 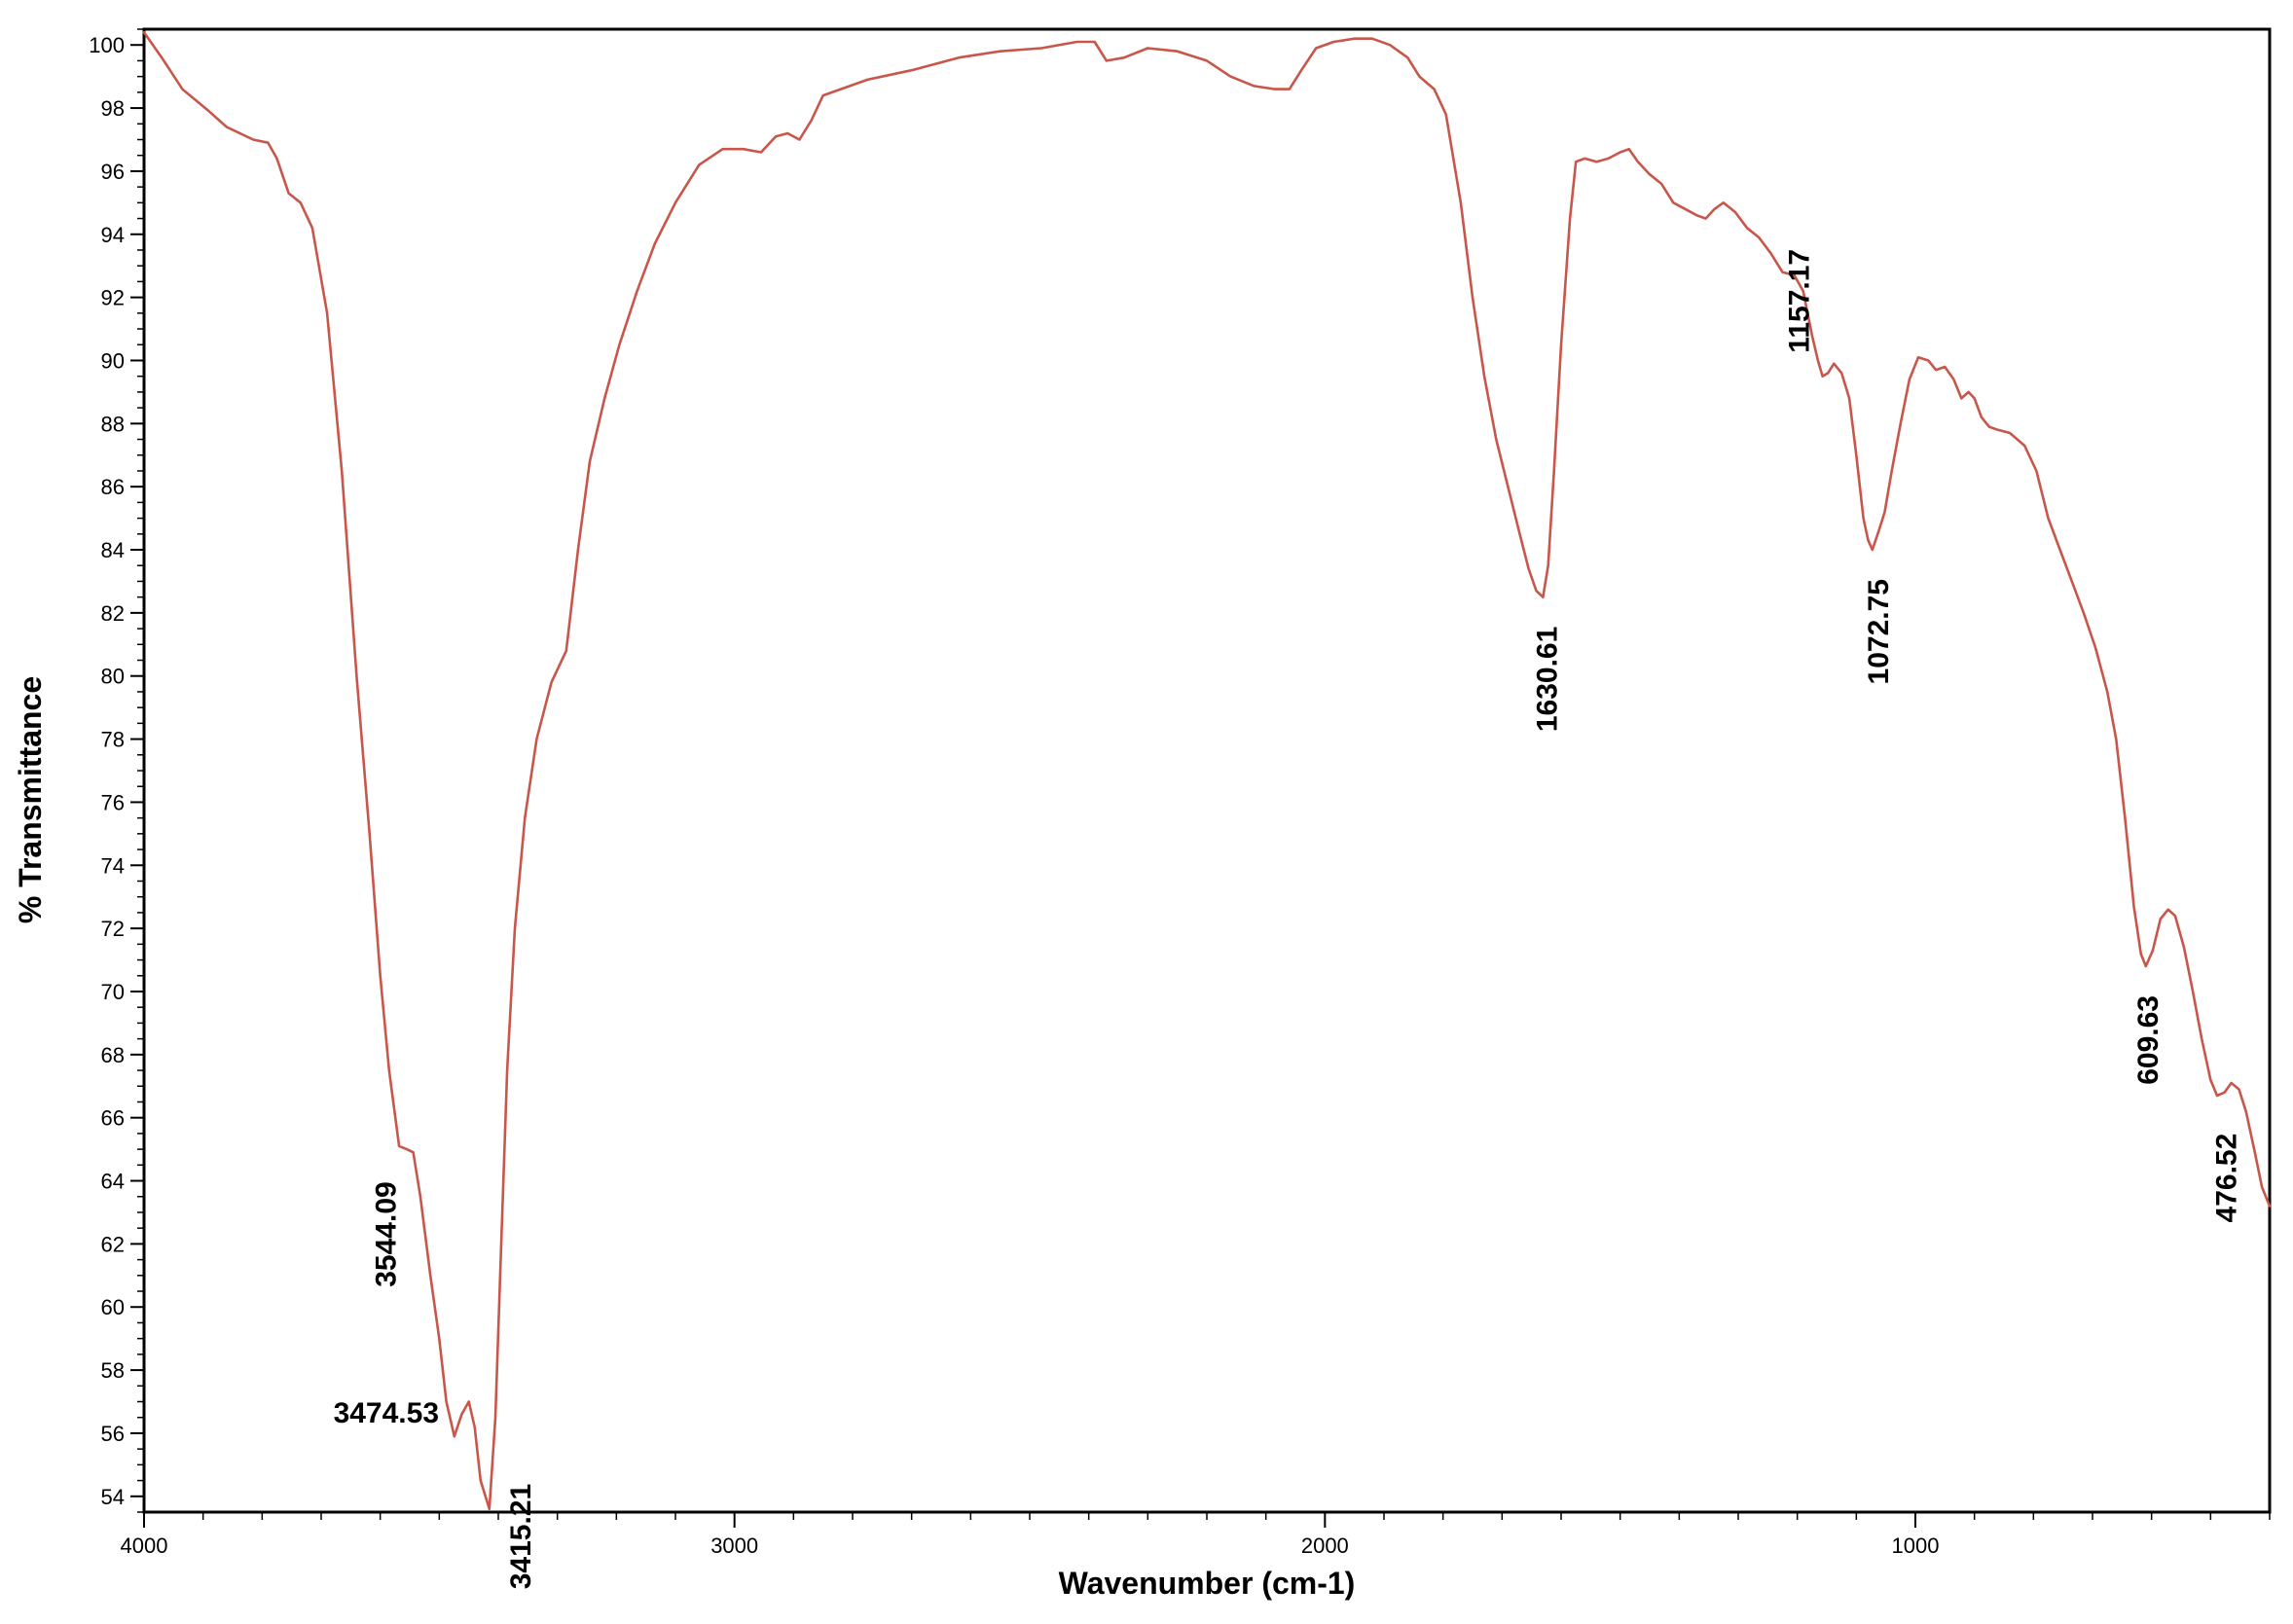 What do you see at coordinates (113, 677) in the screenshot?
I see `y-tick-label: 80` at bounding box center [113, 677].